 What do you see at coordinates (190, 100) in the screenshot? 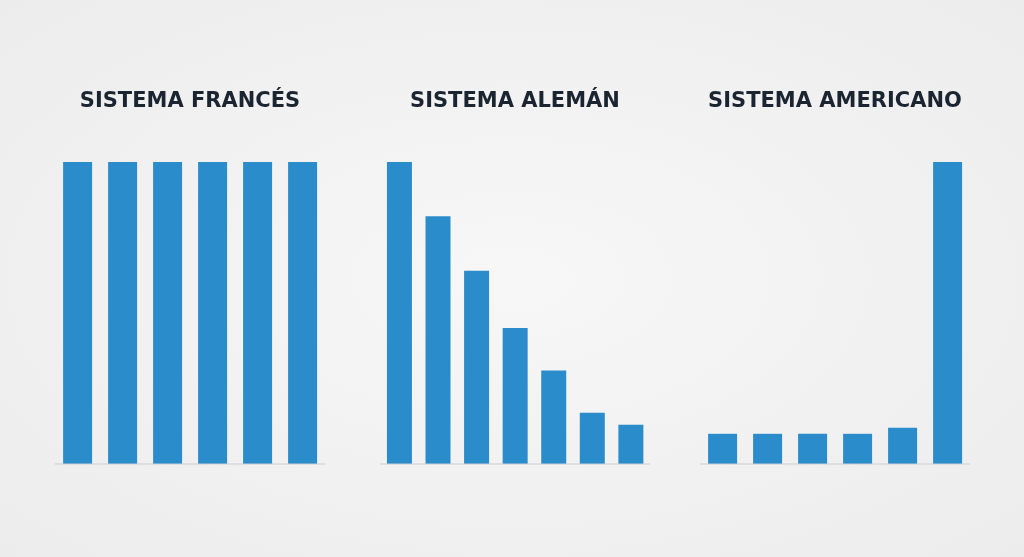
I see `chart-title: SISTEMA FRANCÉS` at bounding box center [190, 100].